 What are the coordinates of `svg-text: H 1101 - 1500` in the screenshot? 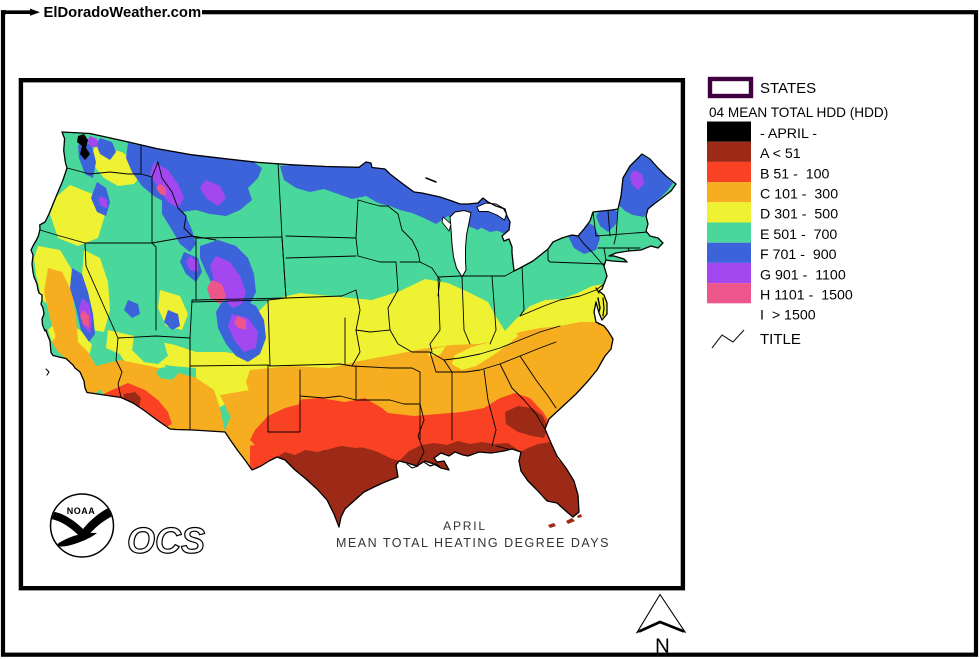 It's located at (806, 296).